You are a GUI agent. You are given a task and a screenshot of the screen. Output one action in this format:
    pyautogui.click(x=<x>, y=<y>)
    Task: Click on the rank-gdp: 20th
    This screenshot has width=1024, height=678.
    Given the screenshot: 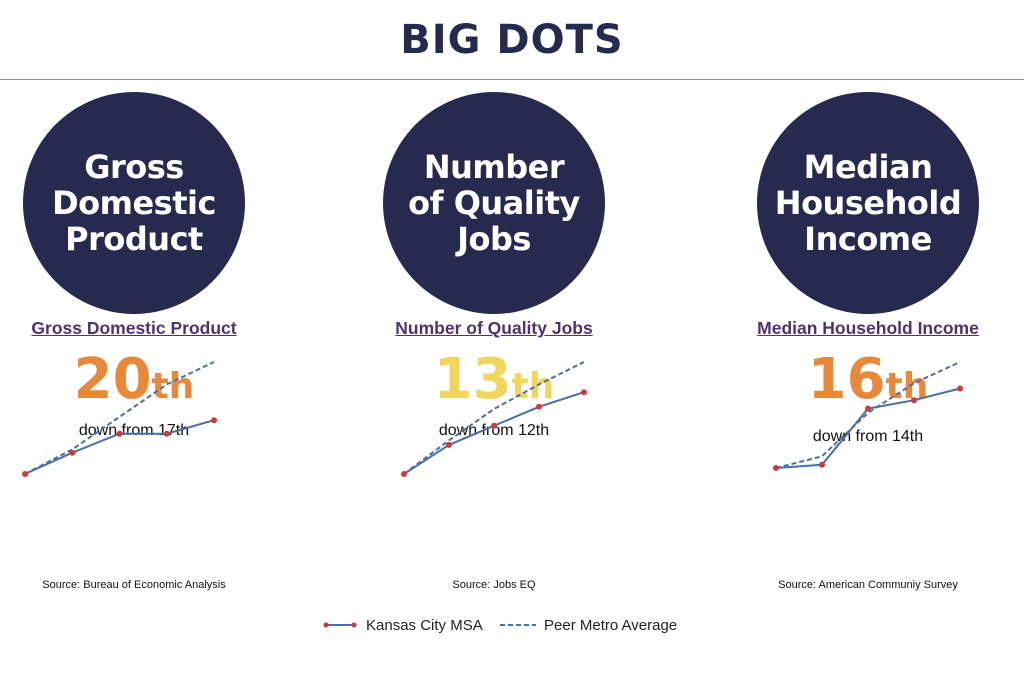 What is the action you would take?
    pyautogui.click(x=142, y=386)
    